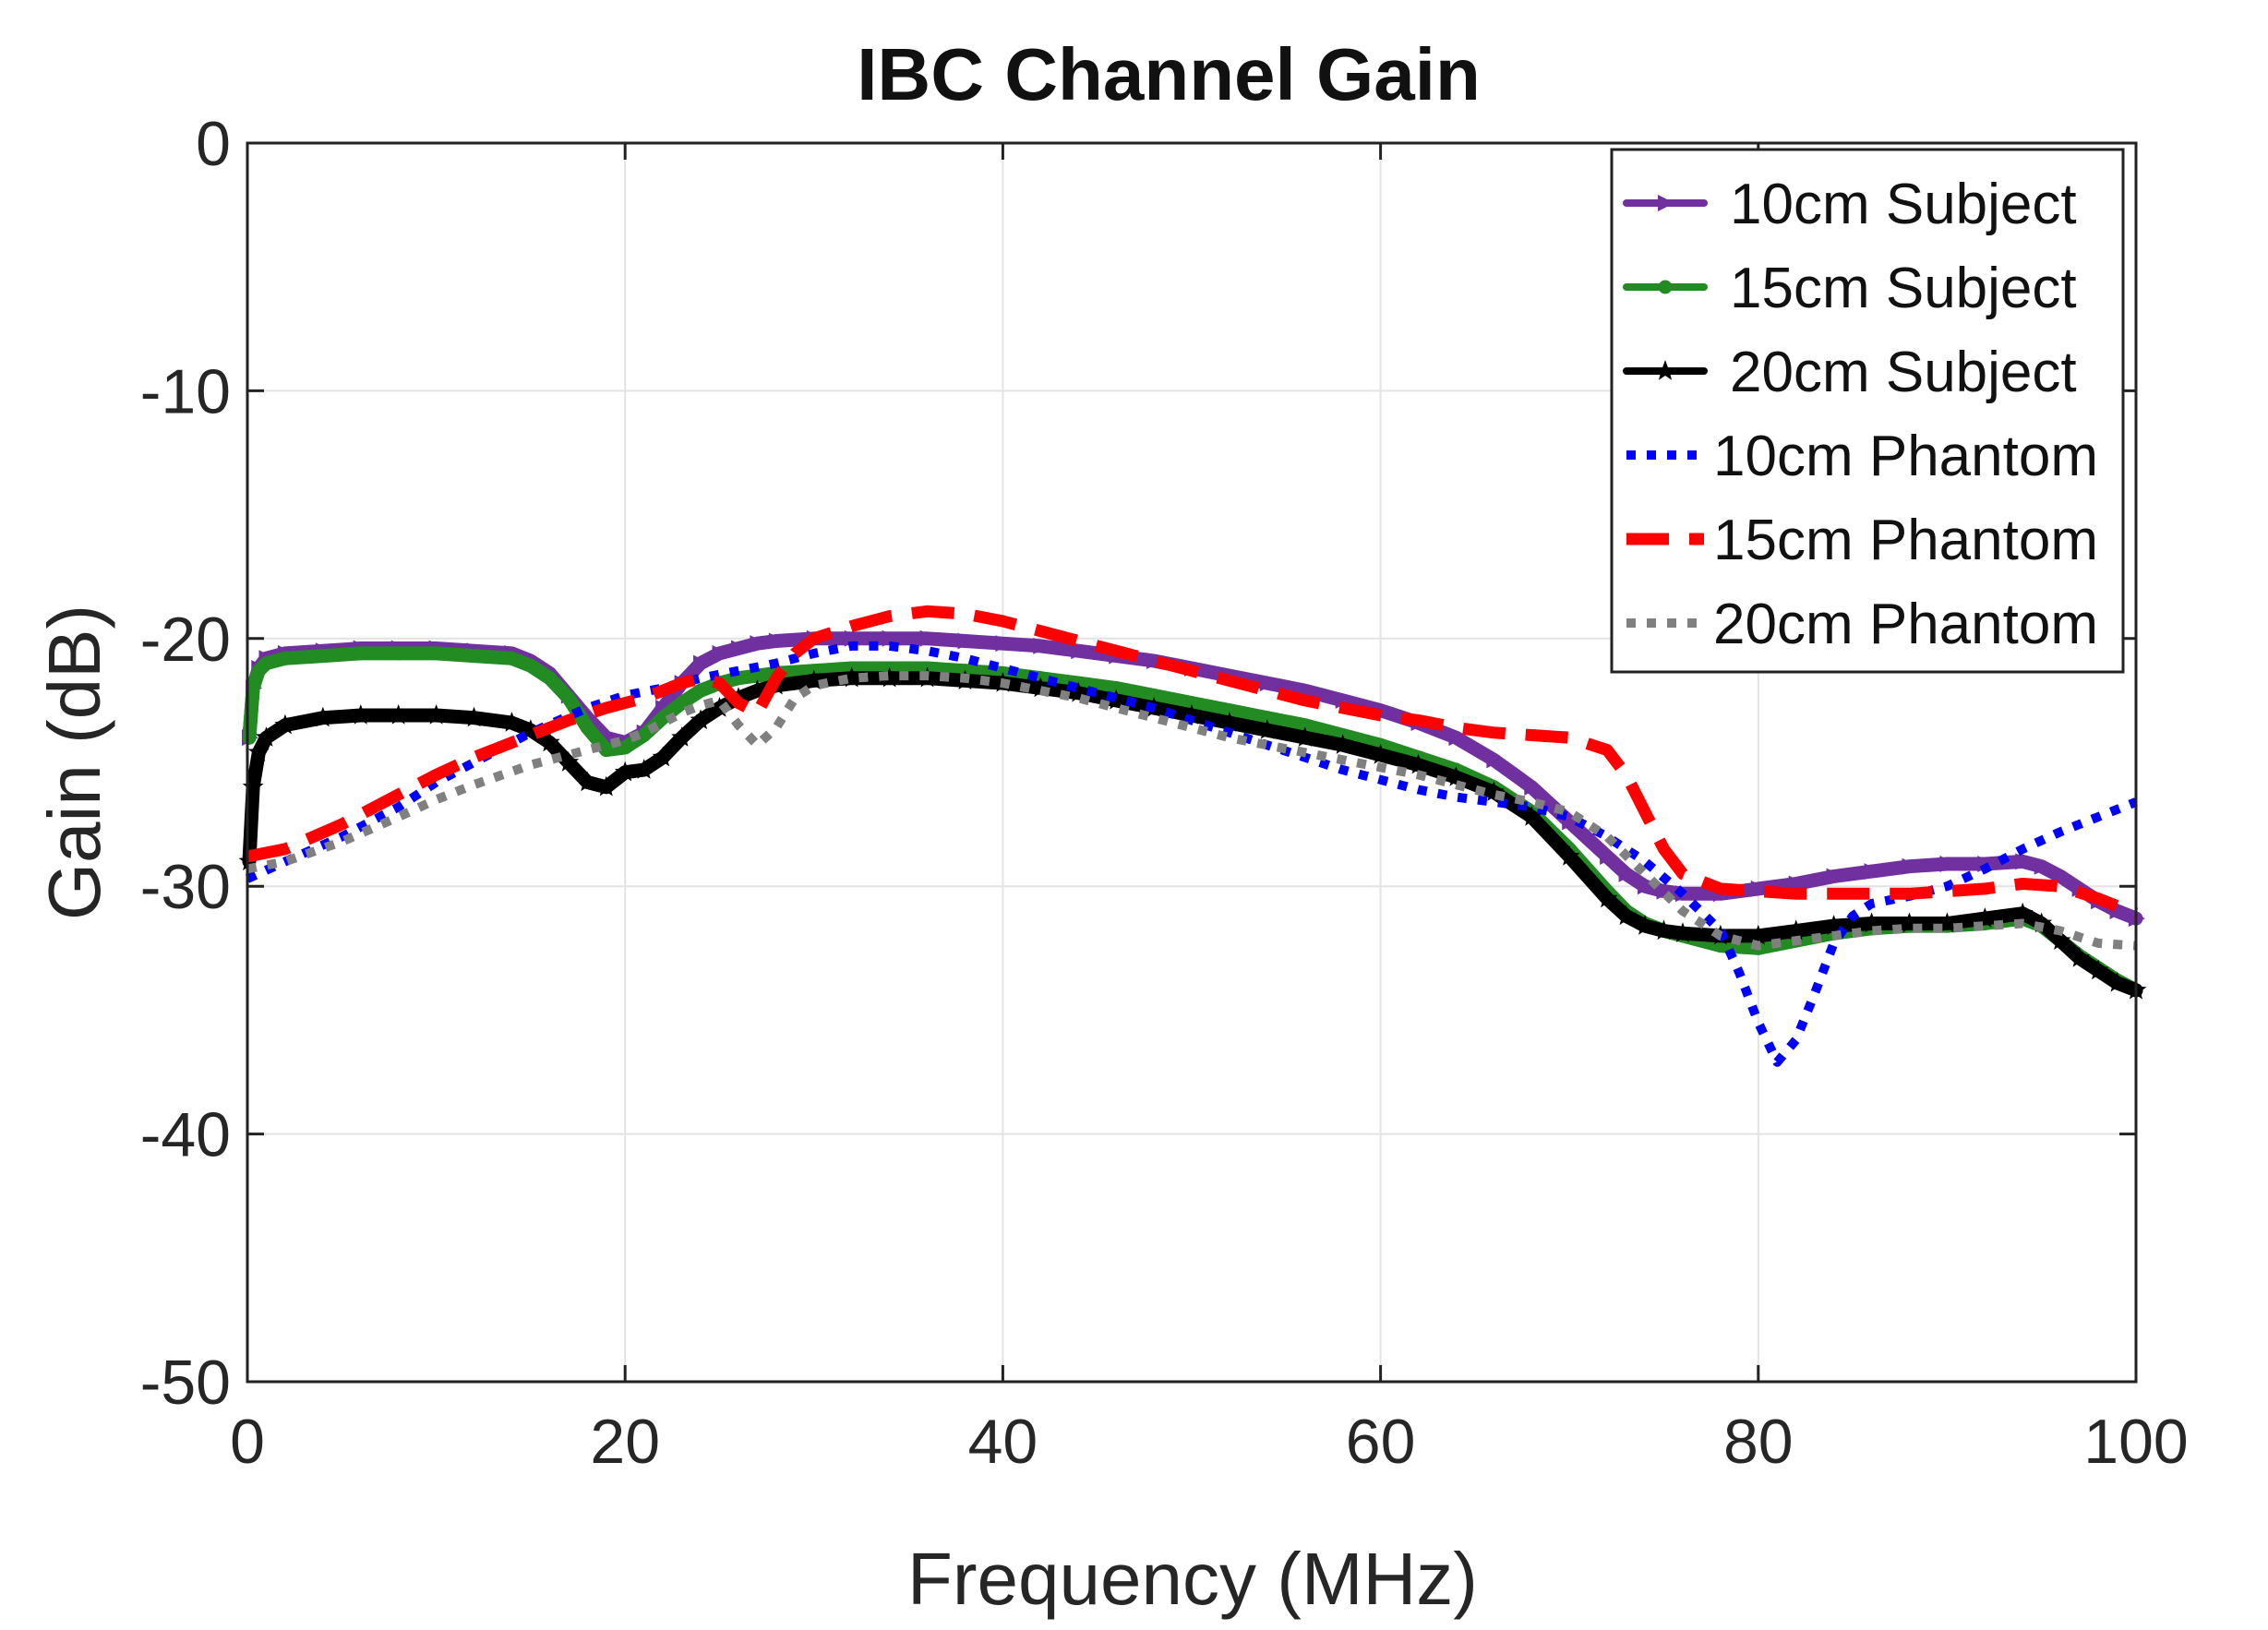  Describe the element at coordinates (185, 391) in the screenshot. I see `y-tick-label: -10` at that location.